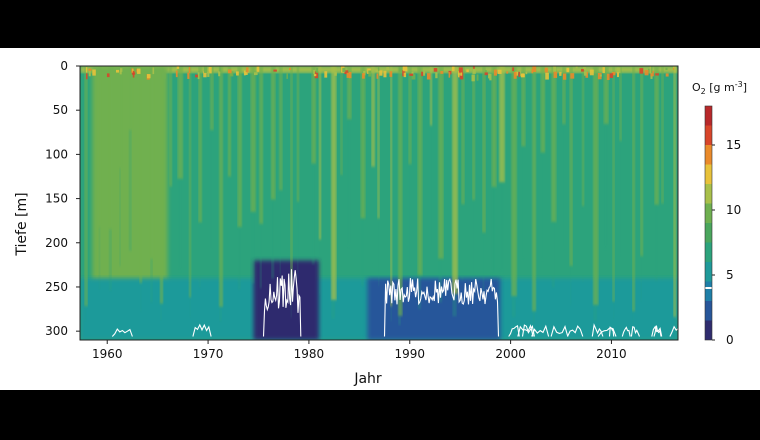 The width and height of the screenshot is (760, 440). I want to click on y-tick-label: 250, so click(56, 287).